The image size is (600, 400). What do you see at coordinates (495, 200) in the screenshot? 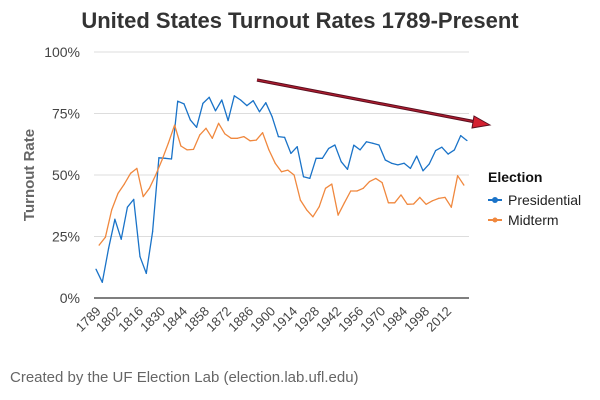
I see `presidential-marker-icon` at bounding box center [495, 200].